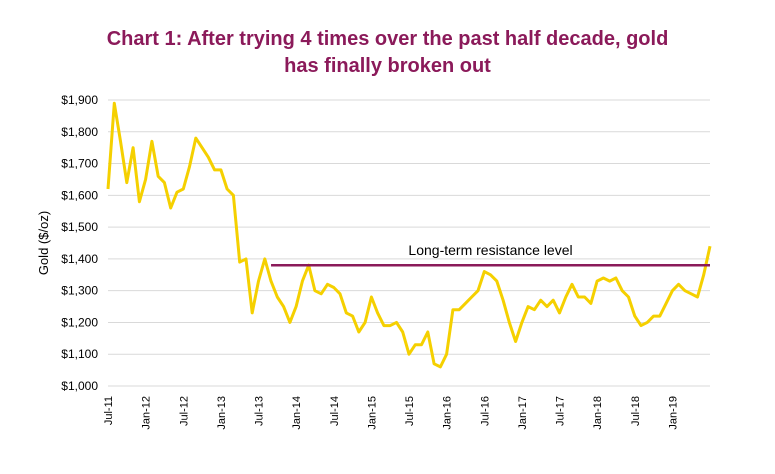 This screenshot has height=474, width=775. I want to click on y-axis-label: Gold ($/oz), so click(43, 243).